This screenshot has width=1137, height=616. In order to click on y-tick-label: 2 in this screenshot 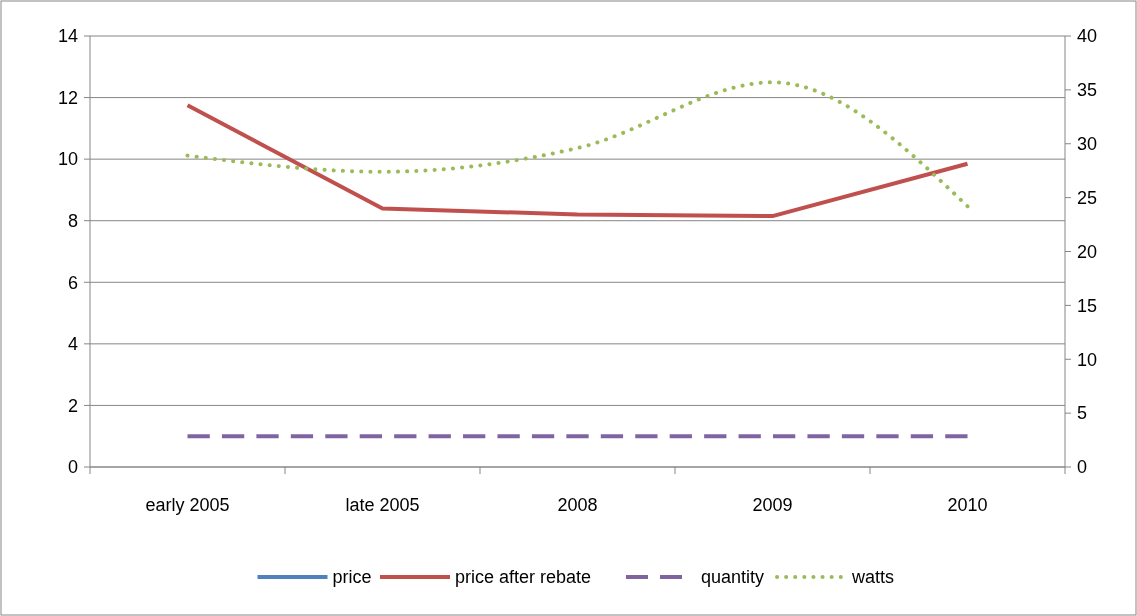, I will do `click(72, 405)`.